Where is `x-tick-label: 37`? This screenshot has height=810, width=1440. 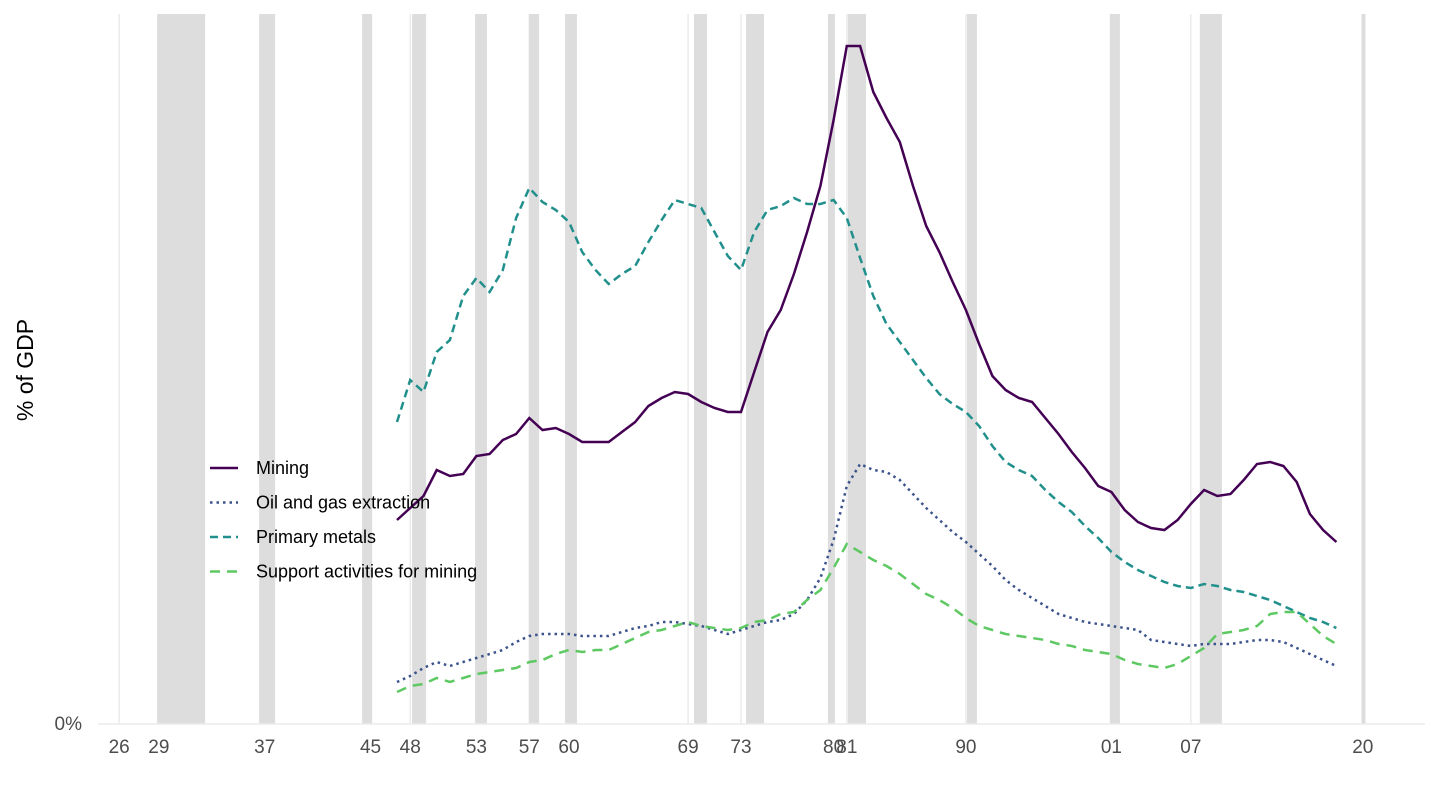
x-tick-label: 37 is located at coordinates (264, 747).